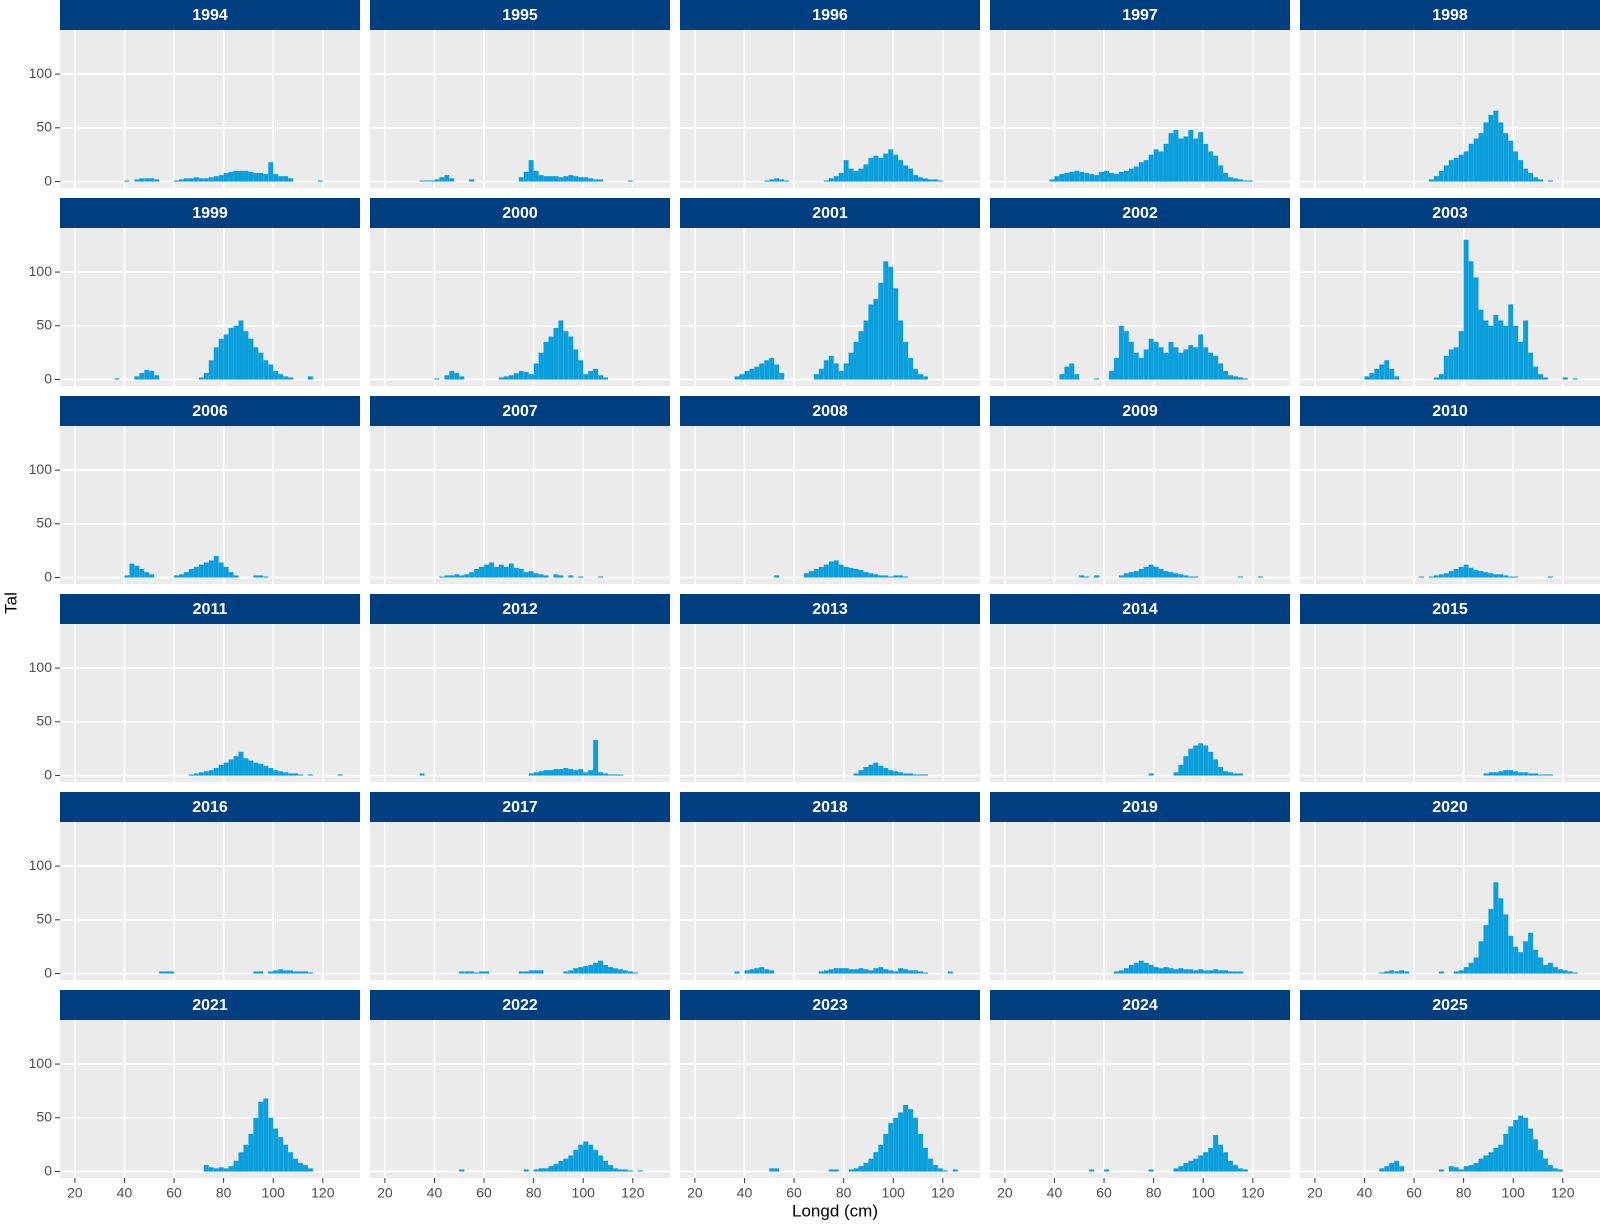 The width and height of the screenshot is (1600, 1231). I want to click on x-axis-title: Longd (cm), so click(835, 1210).